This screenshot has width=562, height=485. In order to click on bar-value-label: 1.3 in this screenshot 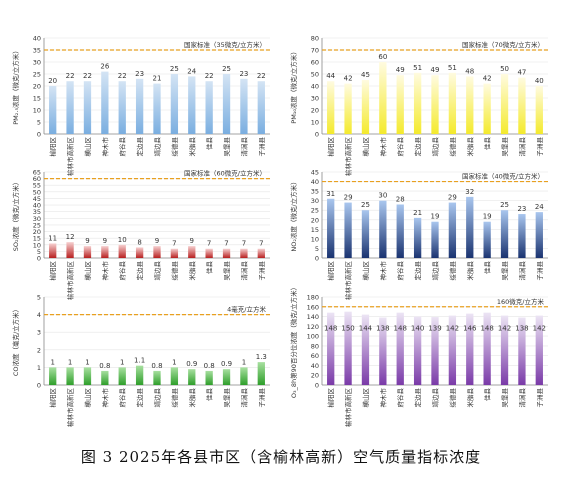, I will do `click(261, 357)`.